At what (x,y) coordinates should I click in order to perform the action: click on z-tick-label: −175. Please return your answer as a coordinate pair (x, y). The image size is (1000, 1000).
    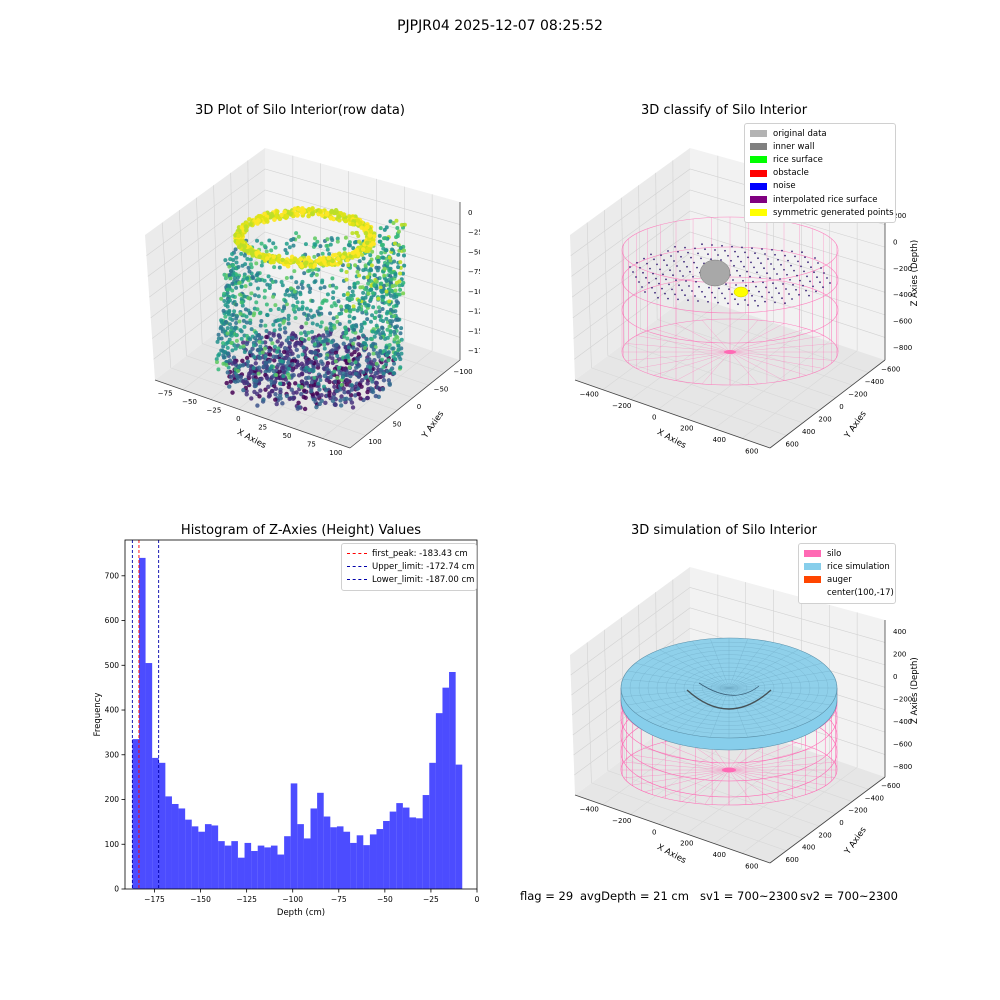
    Looking at the image, I should click on (474, 351).